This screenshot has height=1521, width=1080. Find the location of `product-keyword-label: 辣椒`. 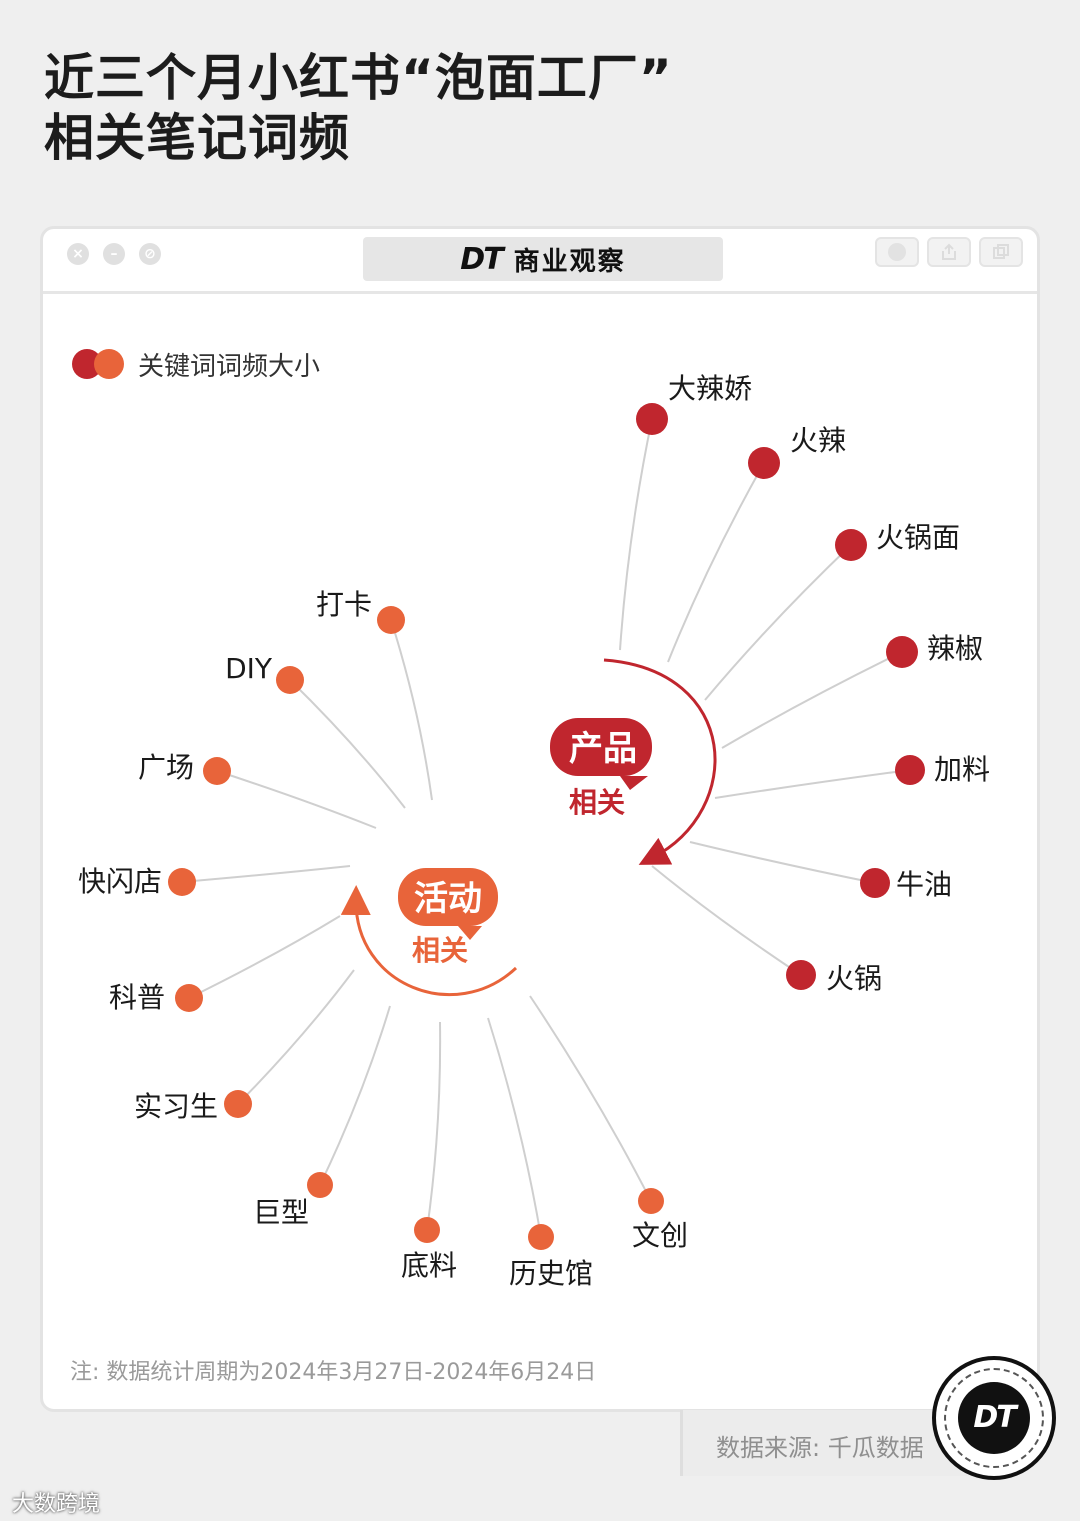

product-keyword-label: 辣椒 is located at coordinates (955, 648).